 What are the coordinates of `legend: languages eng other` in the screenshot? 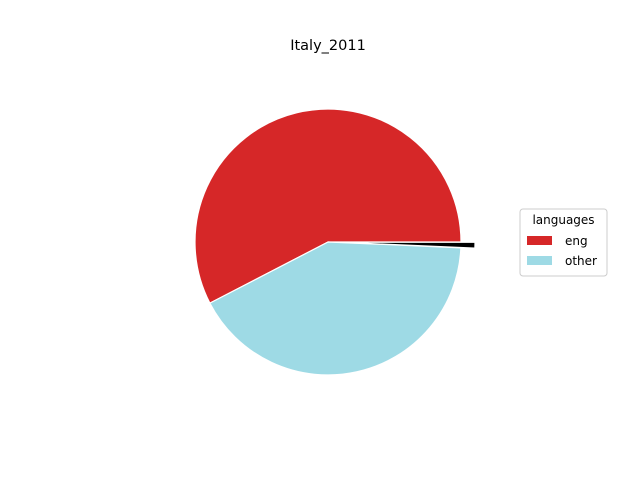 It's located at (563, 242).